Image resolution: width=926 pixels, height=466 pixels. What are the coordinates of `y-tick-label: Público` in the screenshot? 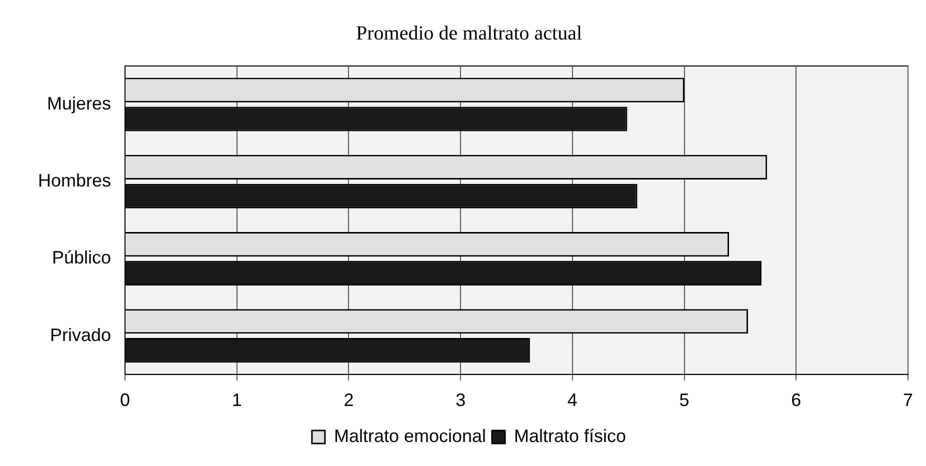 It's located at (82, 258).